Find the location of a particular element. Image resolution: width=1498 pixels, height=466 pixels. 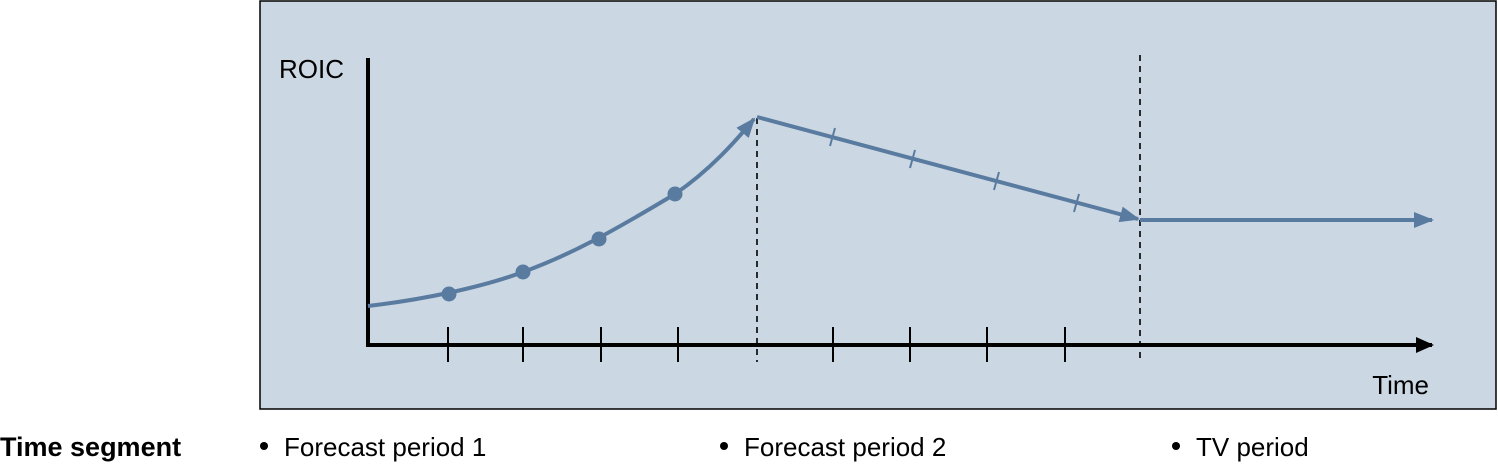

segment-item-forecast-2: Forecast period 2 is located at coordinates (833, 447).